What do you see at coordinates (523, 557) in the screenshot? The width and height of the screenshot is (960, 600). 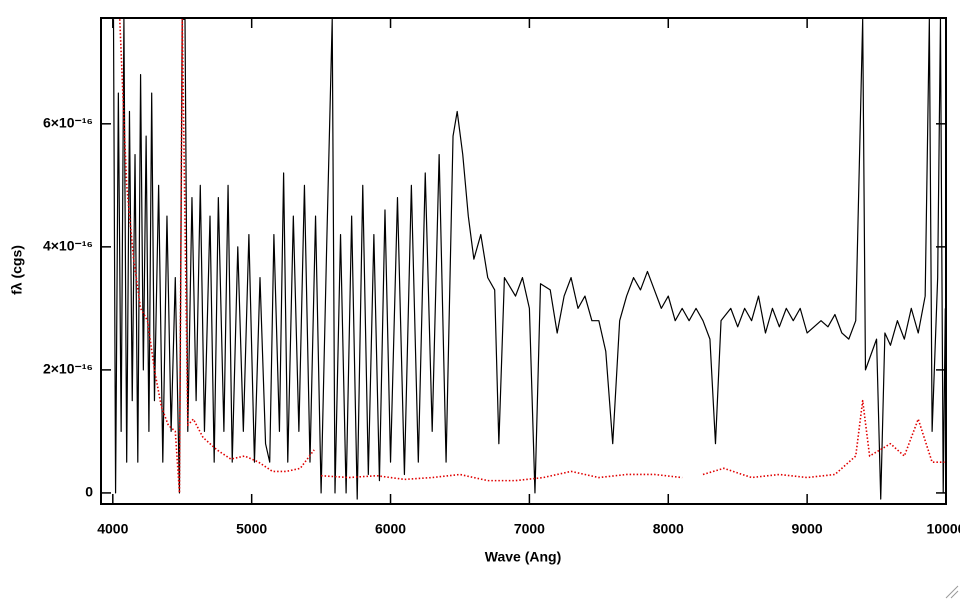 I see `x-axis-label: Wave (Ang)` at bounding box center [523, 557].